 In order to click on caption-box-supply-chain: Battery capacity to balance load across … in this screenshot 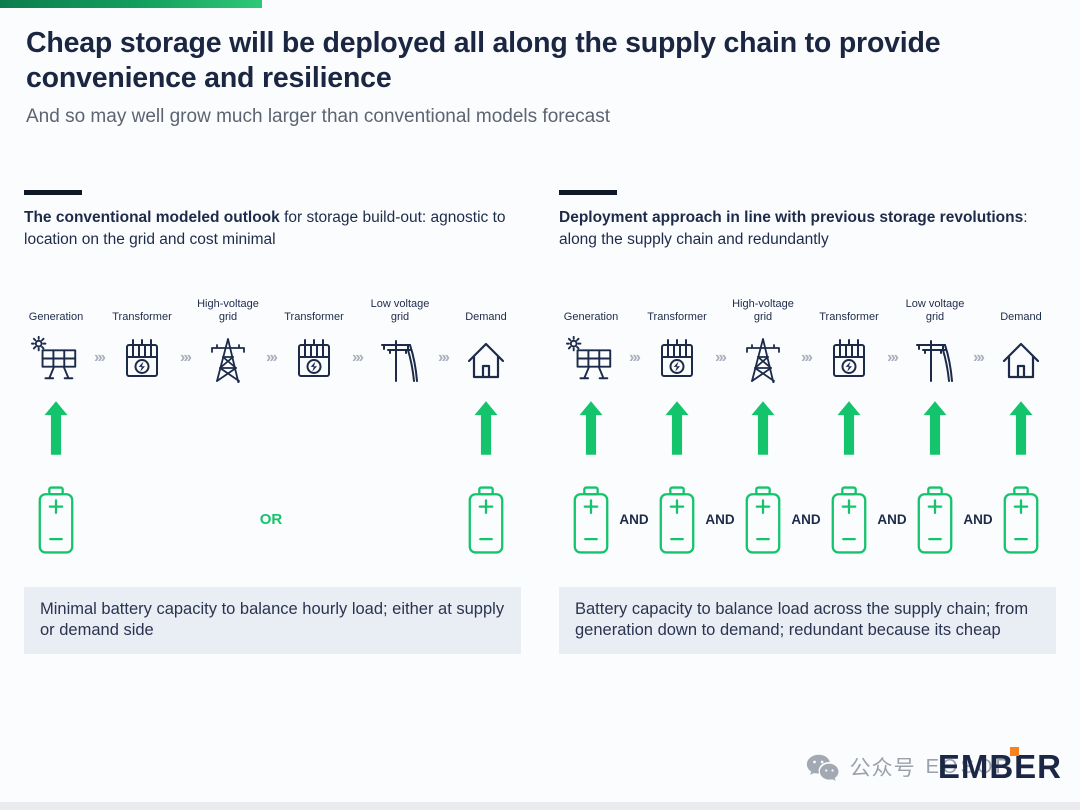, I will do `click(807, 620)`.